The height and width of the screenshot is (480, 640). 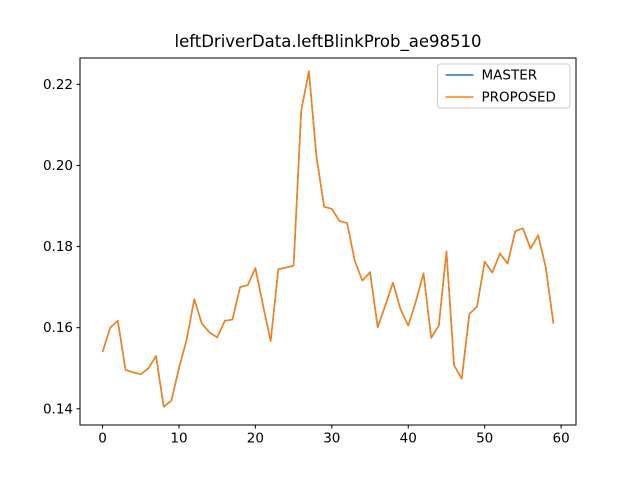 I want to click on x-tick-label: 30, so click(x=331, y=439).